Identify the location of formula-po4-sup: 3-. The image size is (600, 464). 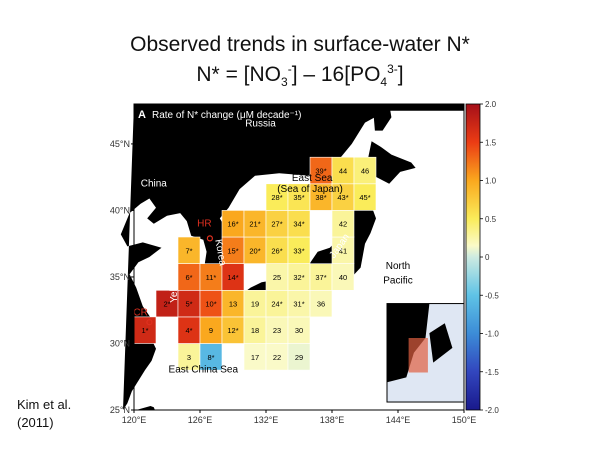
(392, 69).